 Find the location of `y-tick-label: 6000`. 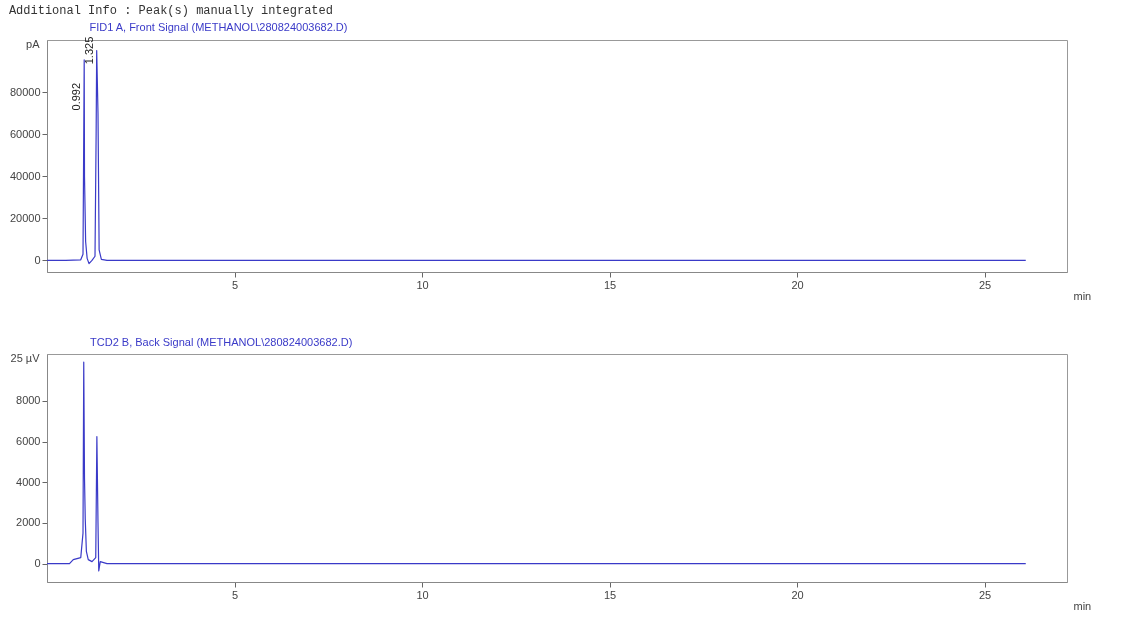

y-tick-label: 6000 is located at coordinates (28, 441).